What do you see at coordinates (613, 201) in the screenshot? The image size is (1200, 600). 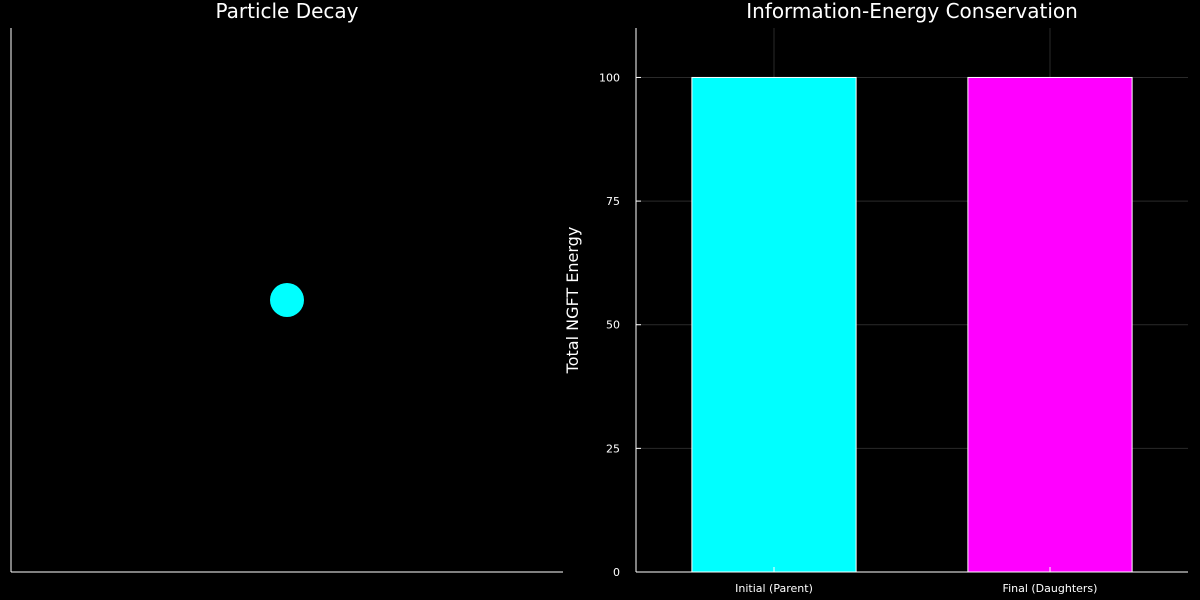 I see `y-tick-label-3: 75` at bounding box center [613, 201].